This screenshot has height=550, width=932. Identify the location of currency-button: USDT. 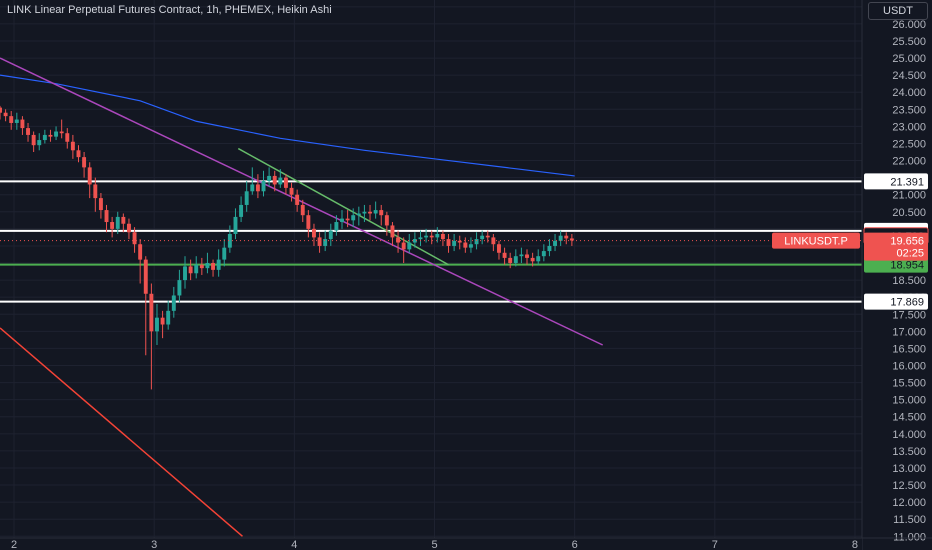
(898, 11).